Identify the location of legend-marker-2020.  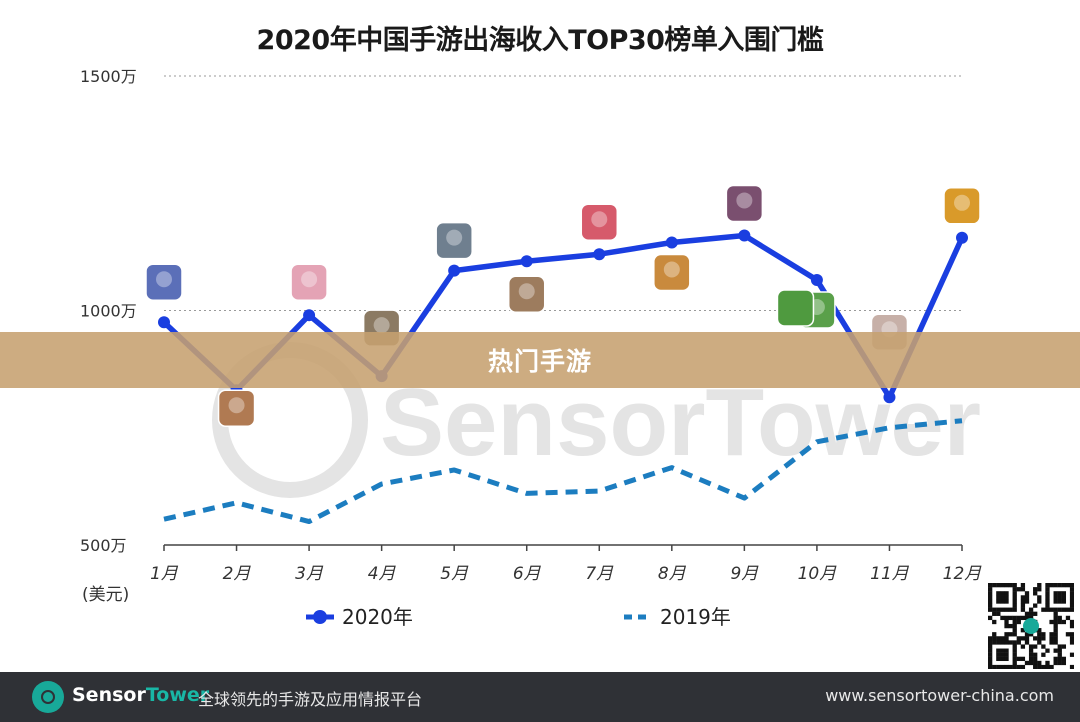
(320, 617).